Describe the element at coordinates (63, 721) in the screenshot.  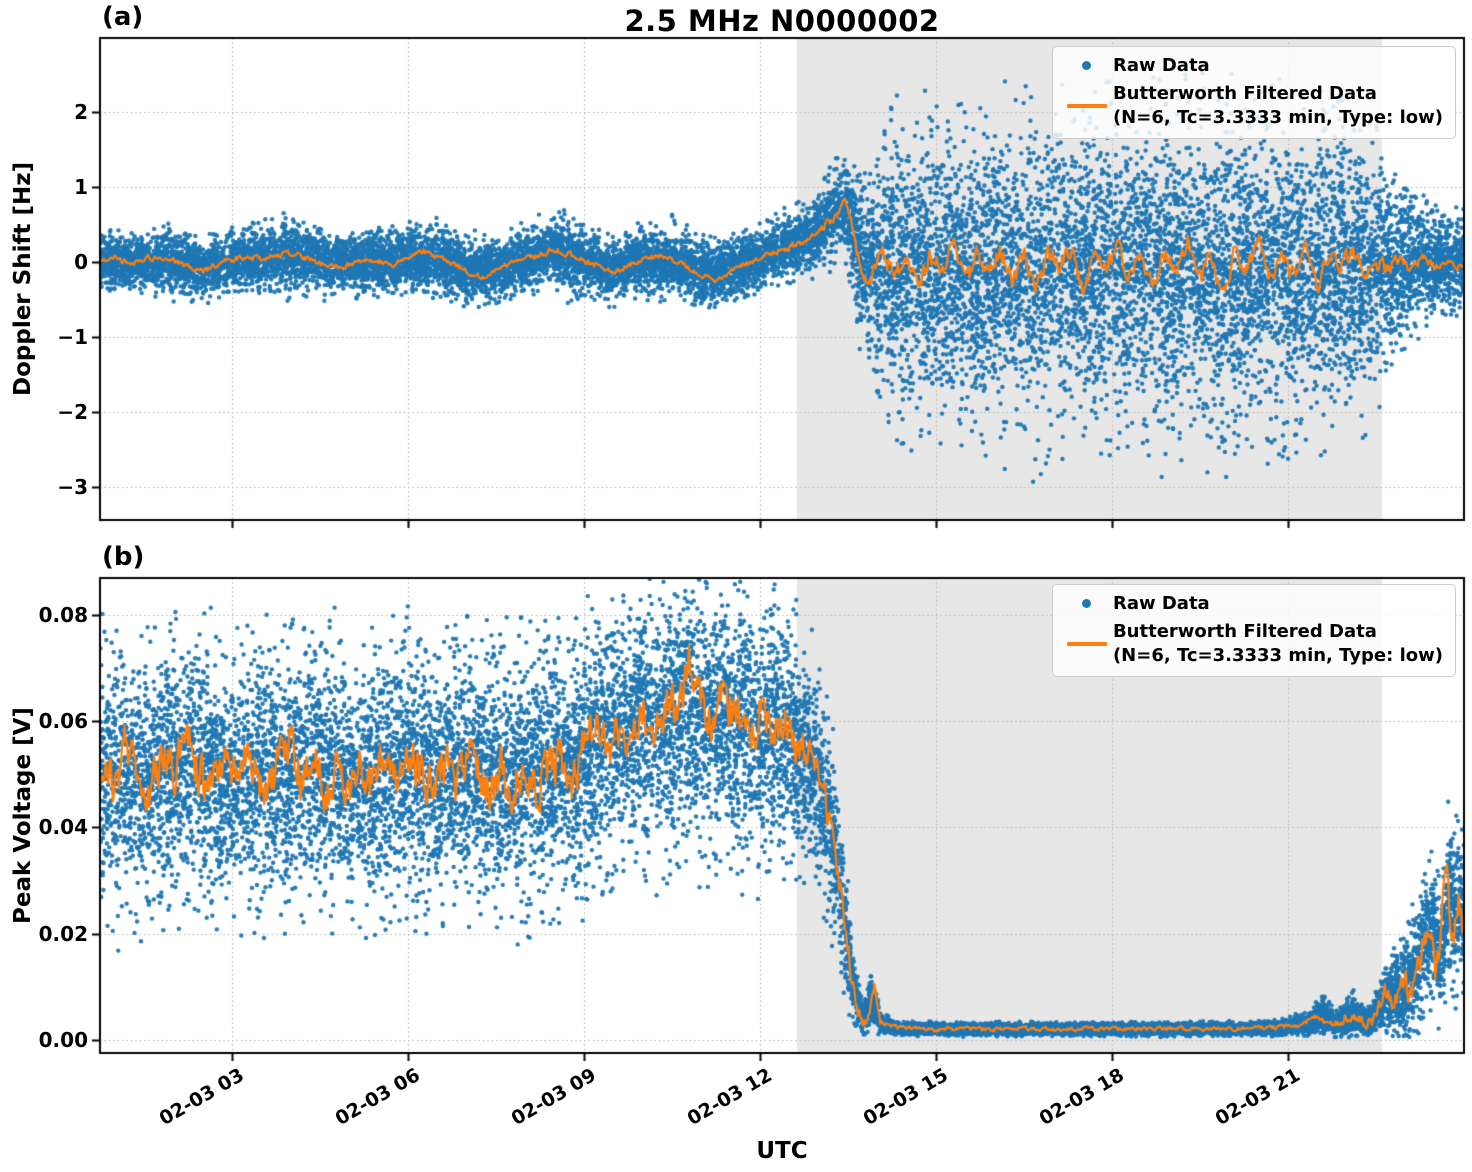
I see `y-tick-label: 0.06` at that location.